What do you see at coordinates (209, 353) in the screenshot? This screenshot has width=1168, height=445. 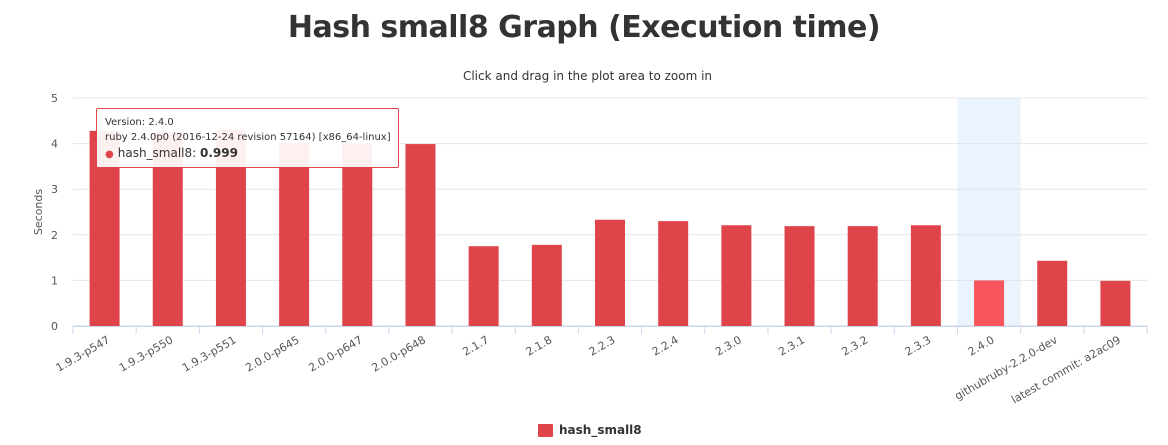 I see `x-tick-label: 1.9.3-p551` at bounding box center [209, 353].